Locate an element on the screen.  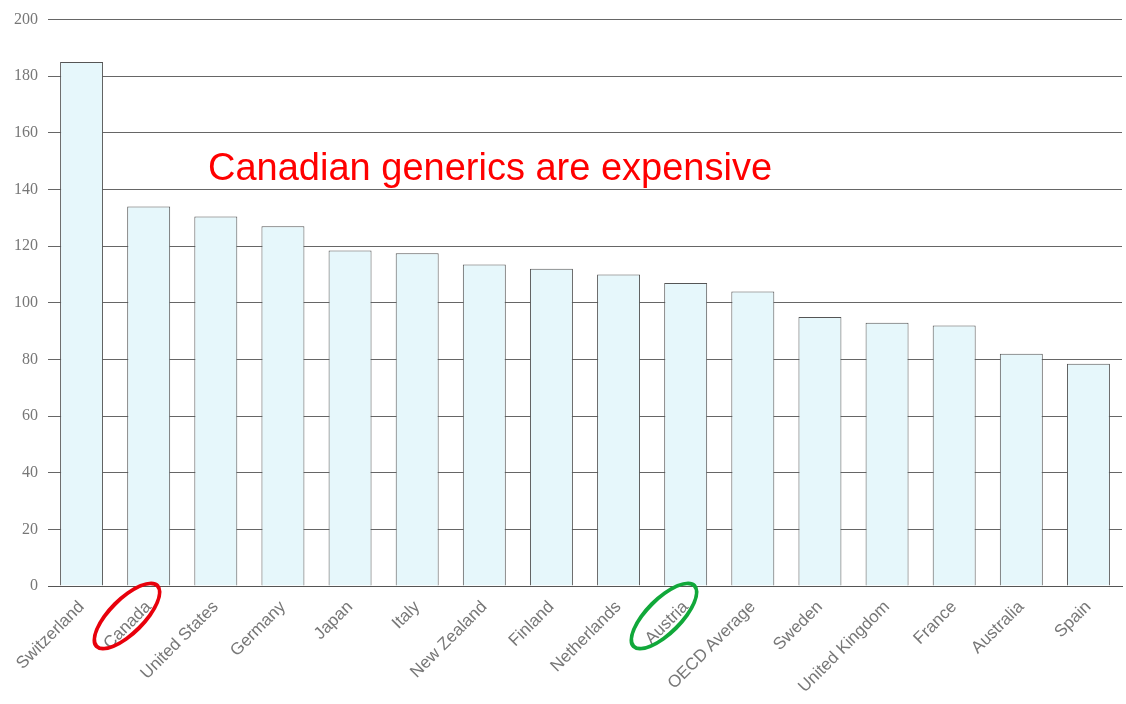
y-tick-label: 20 is located at coordinates (30, 528).